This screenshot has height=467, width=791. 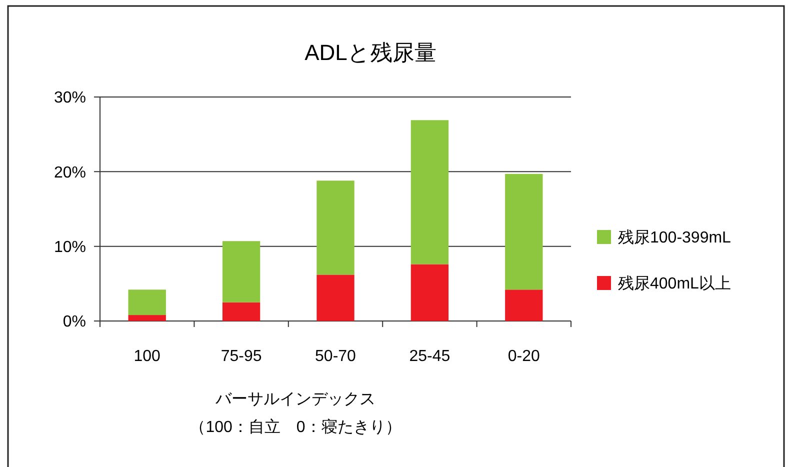 I want to click on x-tick-label: 100, so click(x=147, y=356).